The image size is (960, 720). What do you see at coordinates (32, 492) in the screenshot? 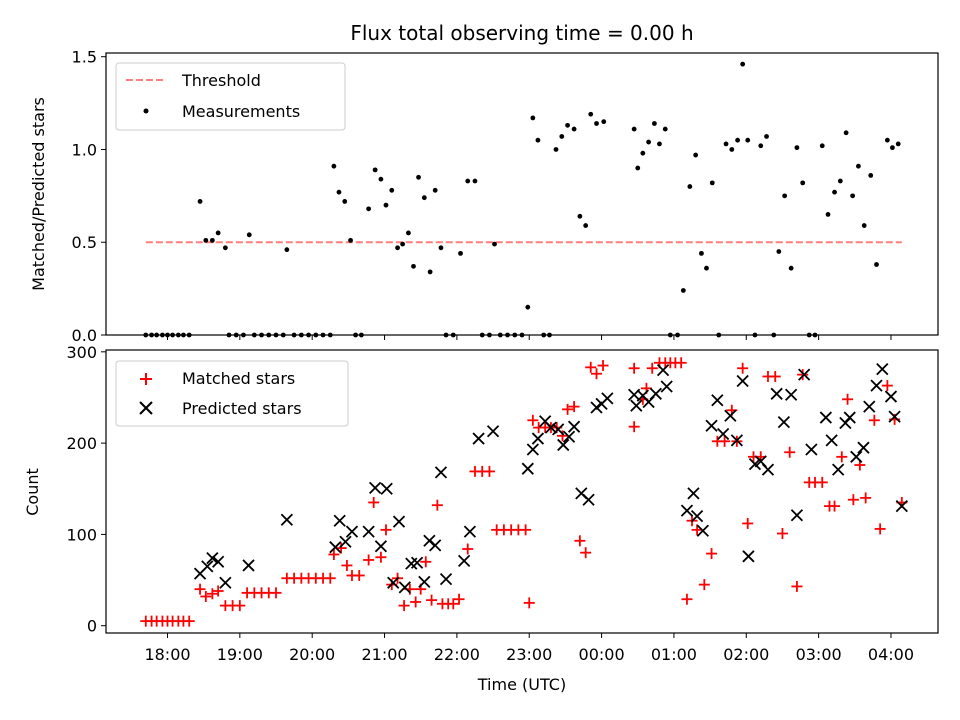
I see `bottom-y-axis-label: Count` at bounding box center [32, 492].